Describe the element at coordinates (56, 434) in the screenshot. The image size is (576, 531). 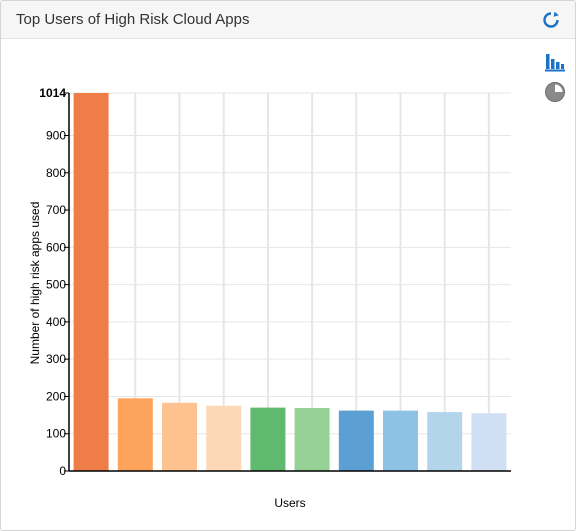
I see `y-tick-label: 100` at that location.